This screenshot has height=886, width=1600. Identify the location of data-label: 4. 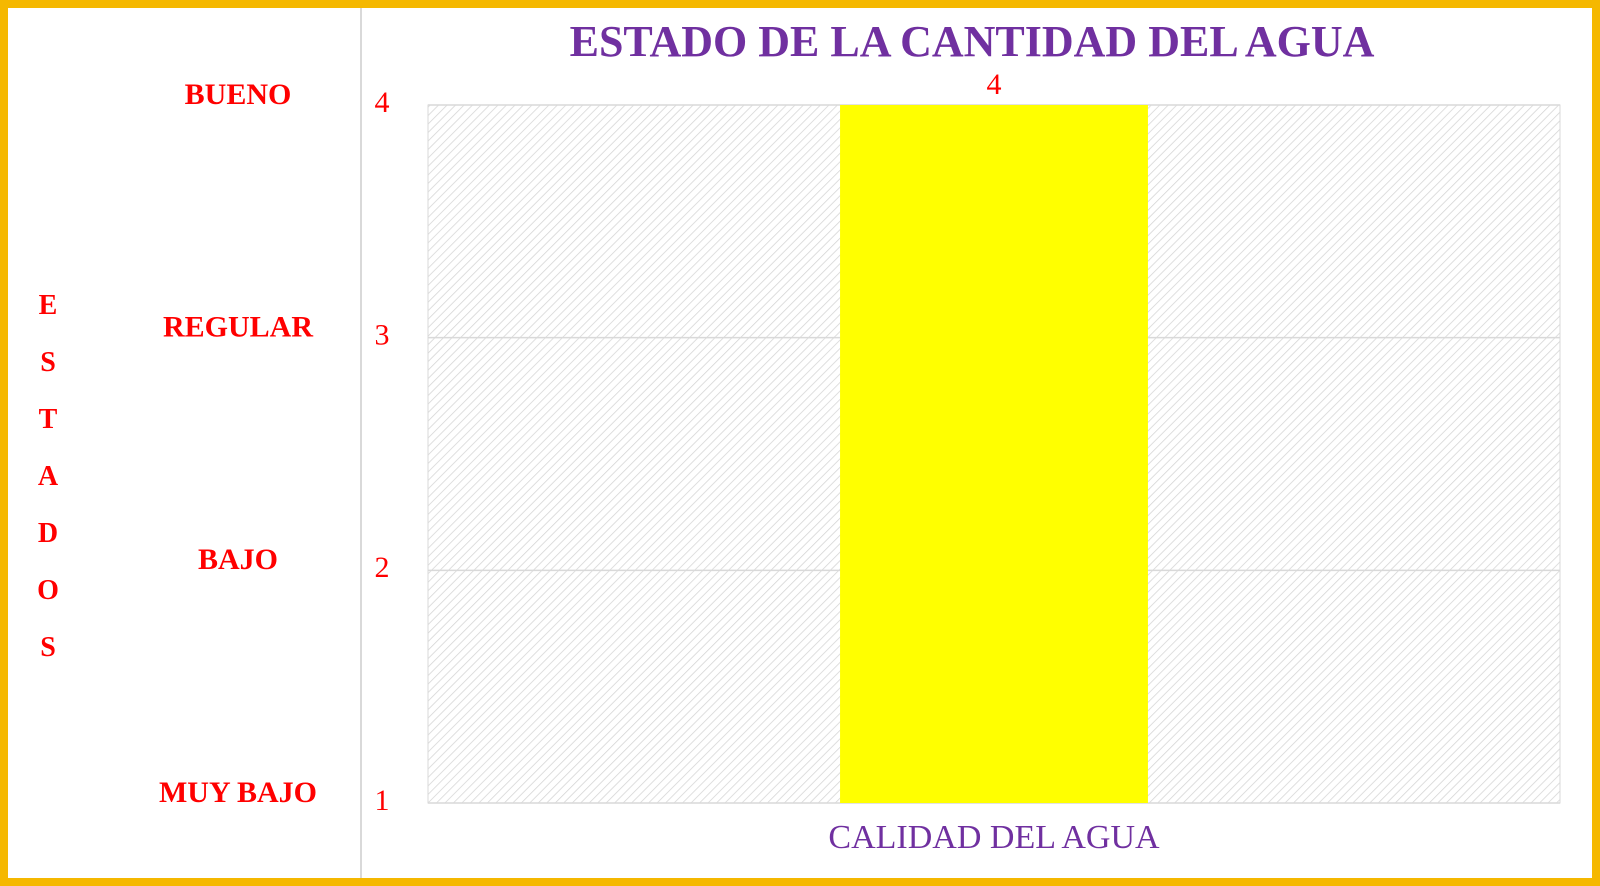
(994, 84).